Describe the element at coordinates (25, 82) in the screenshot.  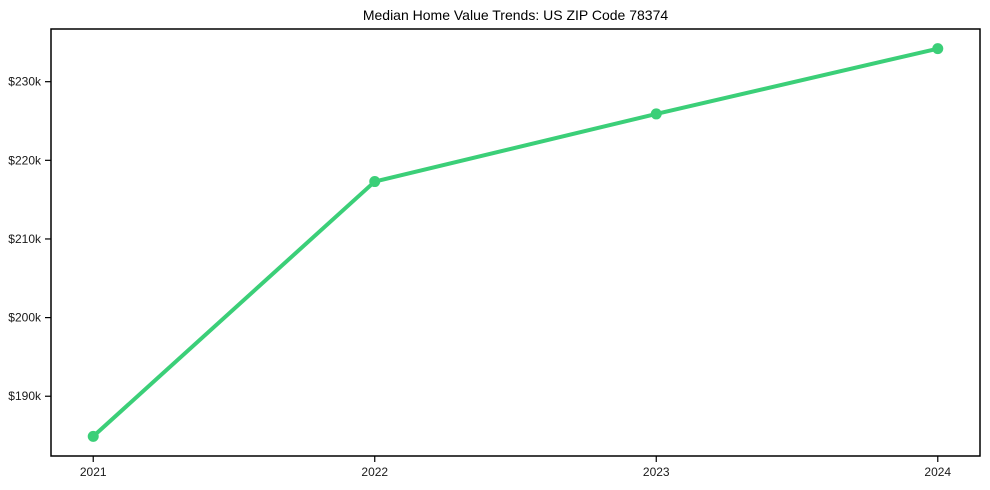
I see `y-tick-label: $230k` at that location.